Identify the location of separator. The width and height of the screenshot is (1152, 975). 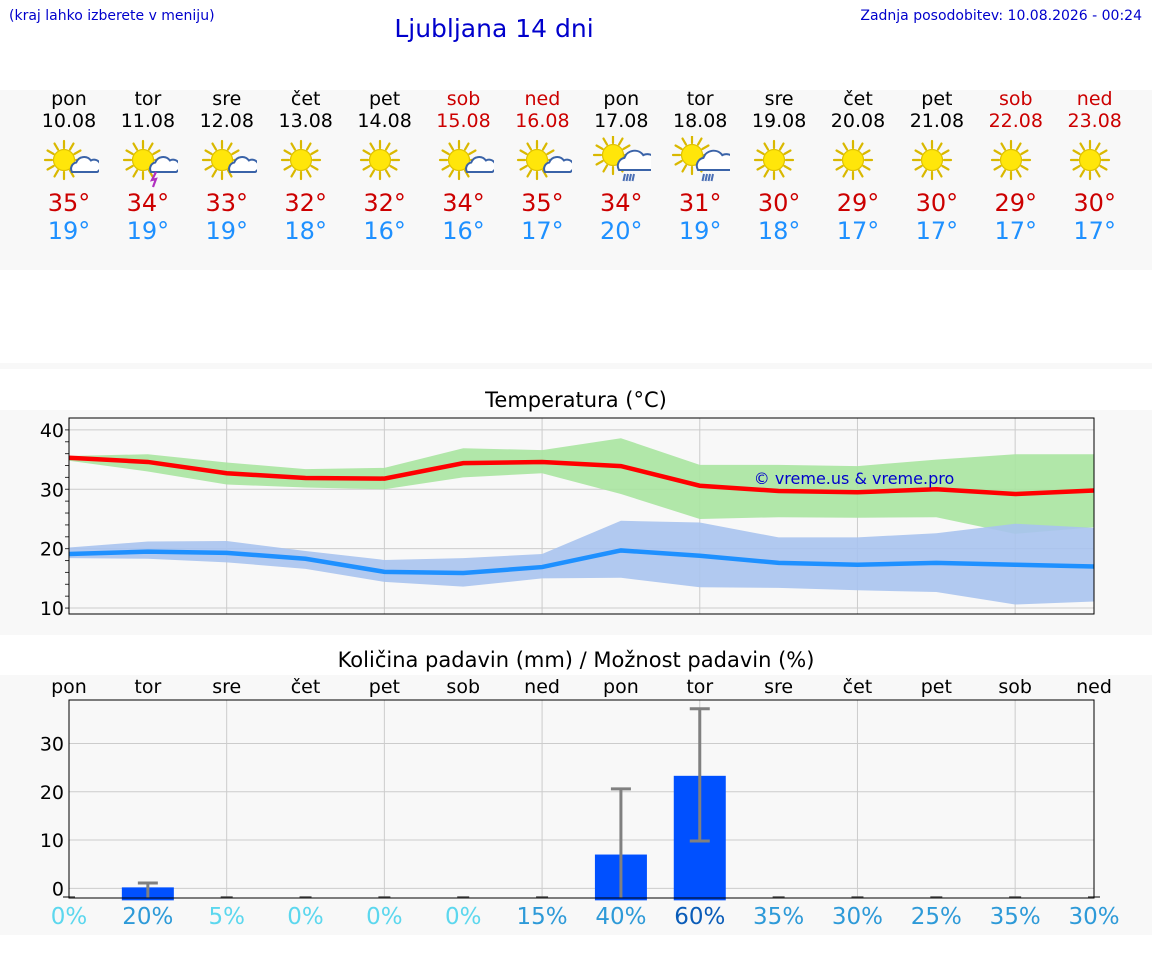
(576, 366).